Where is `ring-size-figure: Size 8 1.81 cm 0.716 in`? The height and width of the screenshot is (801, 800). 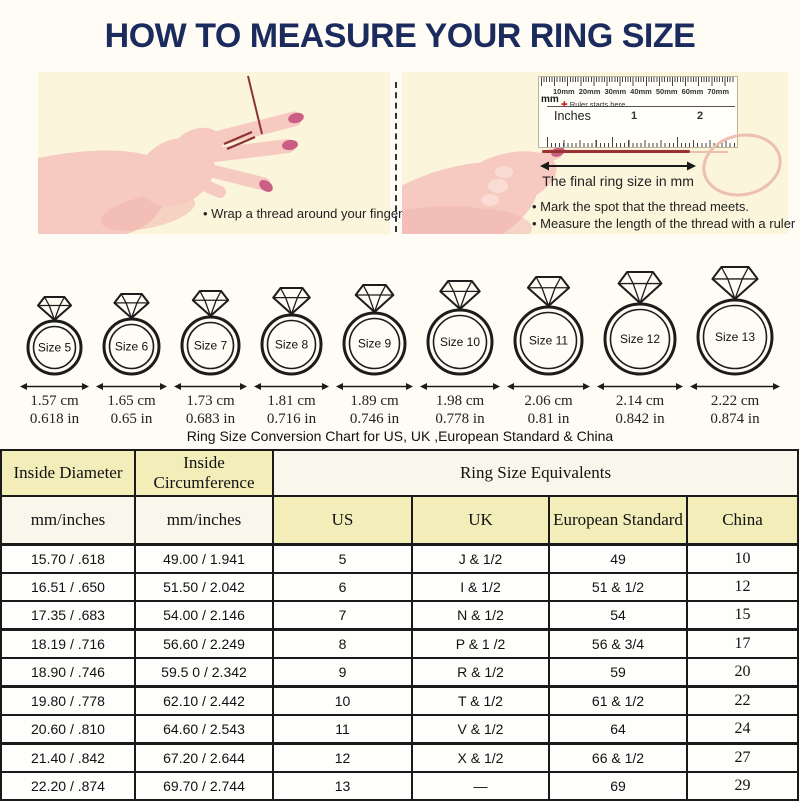 ring-size-figure: Size 8 1.81 cm 0.716 in is located at coordinates (291, 357).